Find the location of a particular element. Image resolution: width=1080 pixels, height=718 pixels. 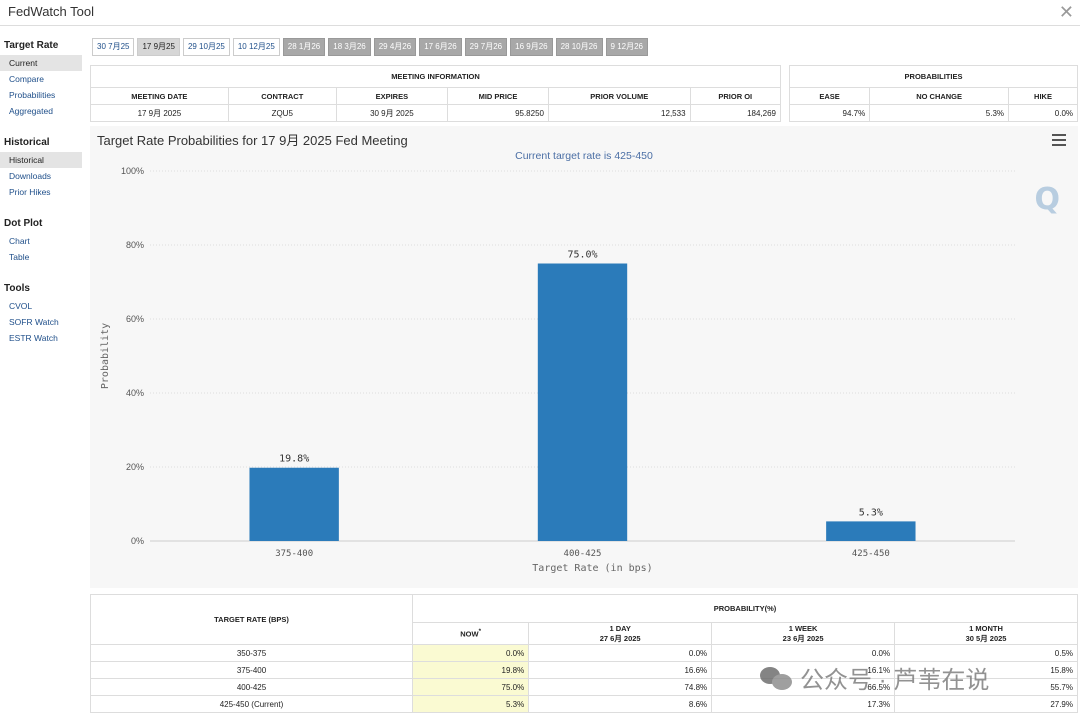

sidebar-heading: Tools is located at coordinates (17, 288).